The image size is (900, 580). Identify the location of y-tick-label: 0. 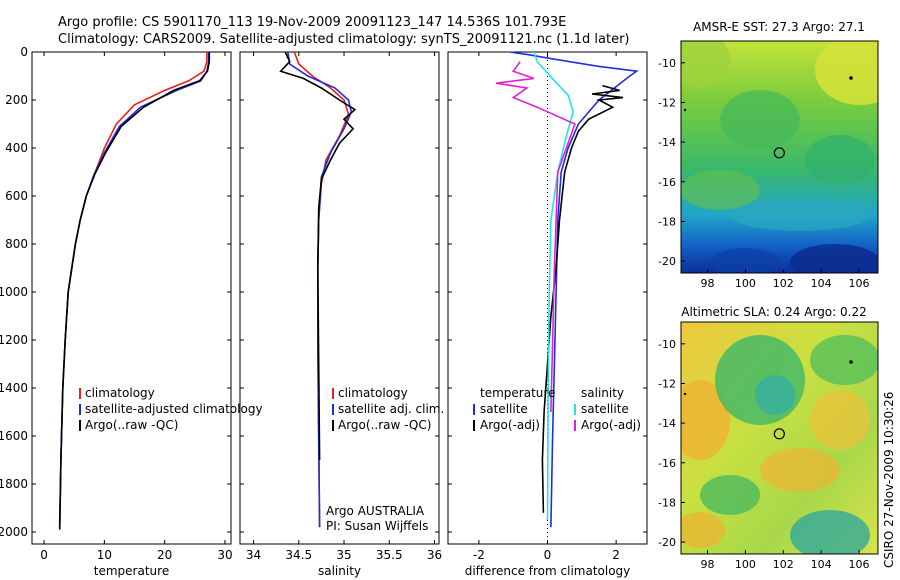
(24, 52).